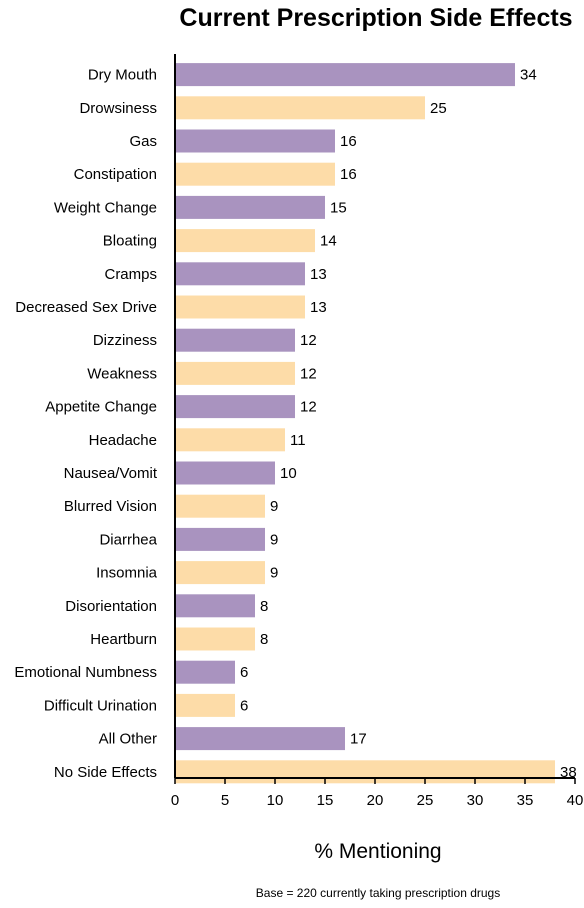 This screenshot has width=584, height=908. I want to click on x-tick-label: 35, so click(525, 800).